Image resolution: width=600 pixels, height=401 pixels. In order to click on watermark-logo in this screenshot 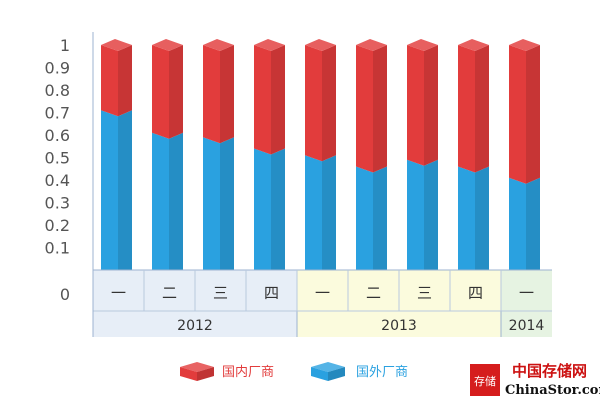, I will do `click(485, 380)`.